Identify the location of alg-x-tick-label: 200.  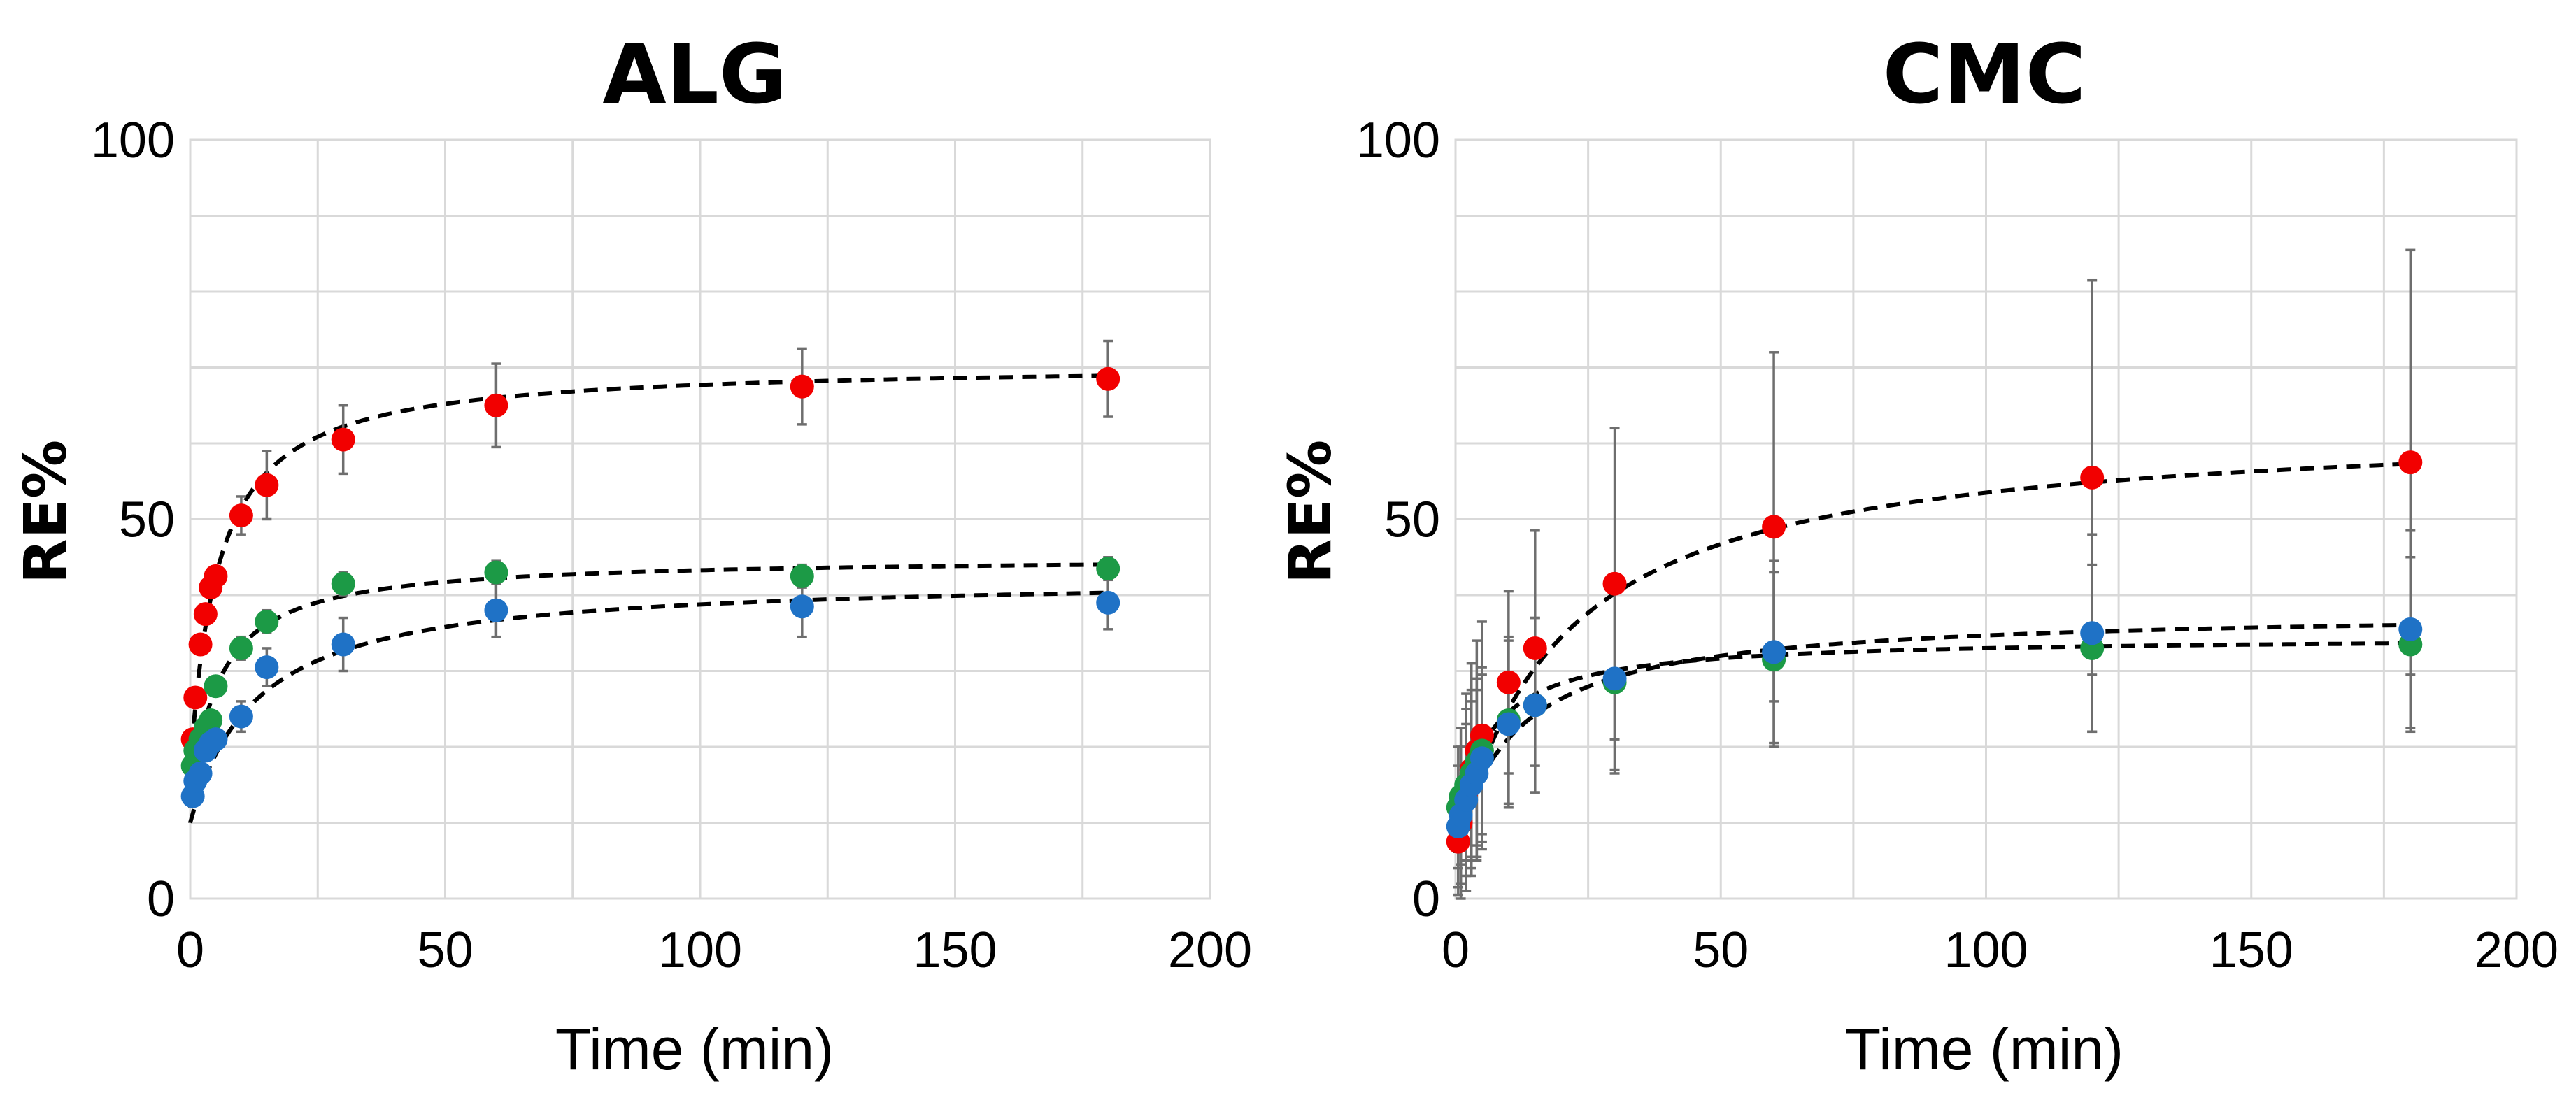
(1210, 950).